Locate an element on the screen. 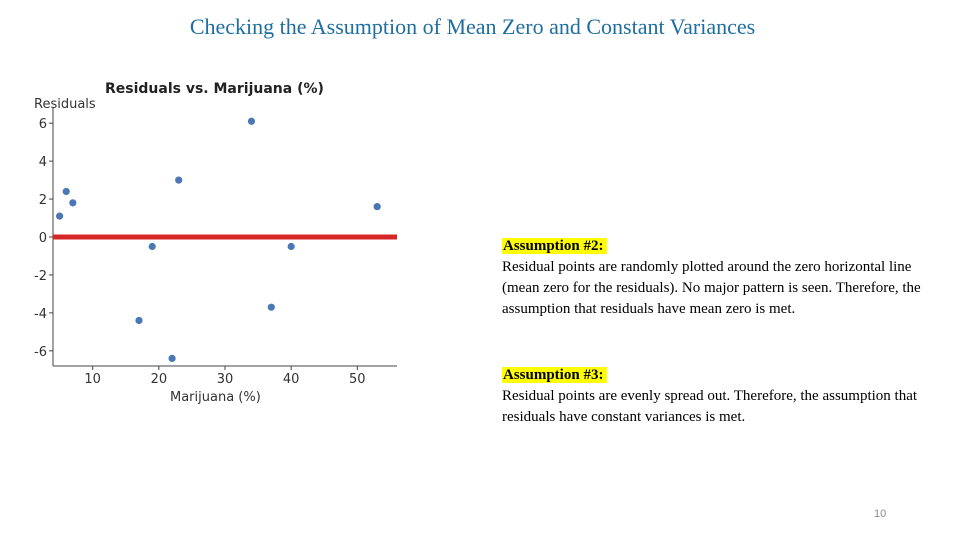  page-number: 10 is located at coordinates (880, 514).